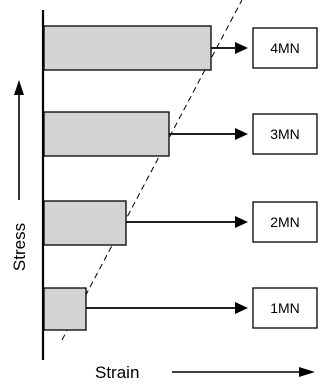 This screenshot has height=385, width=328. I want to click on load-label: 1MN, so click(285, 308).